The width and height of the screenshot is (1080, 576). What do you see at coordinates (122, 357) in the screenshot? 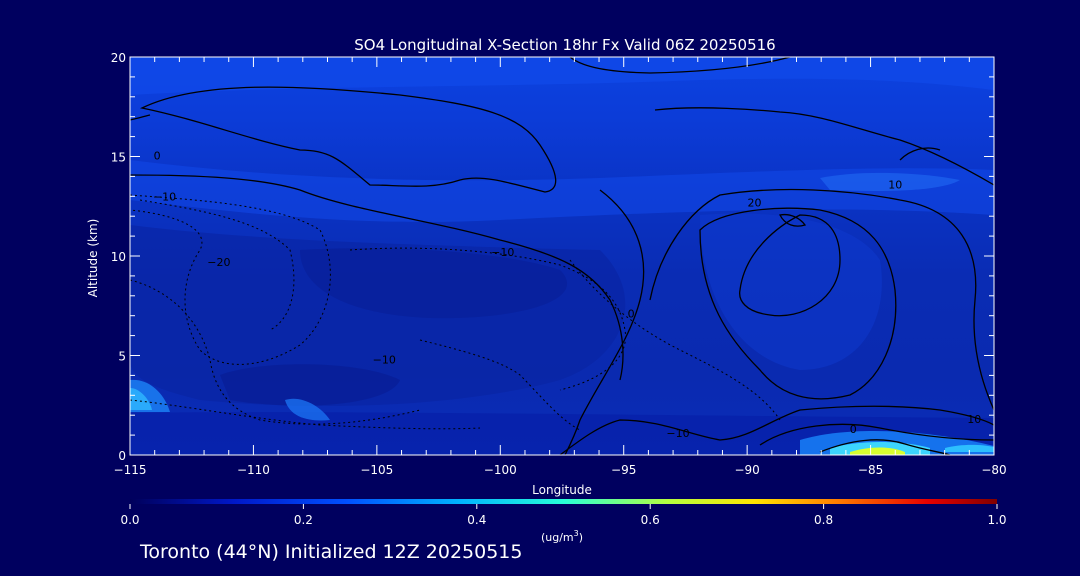
I see `y-tick-label: 5` at bounding box center [122, 357].